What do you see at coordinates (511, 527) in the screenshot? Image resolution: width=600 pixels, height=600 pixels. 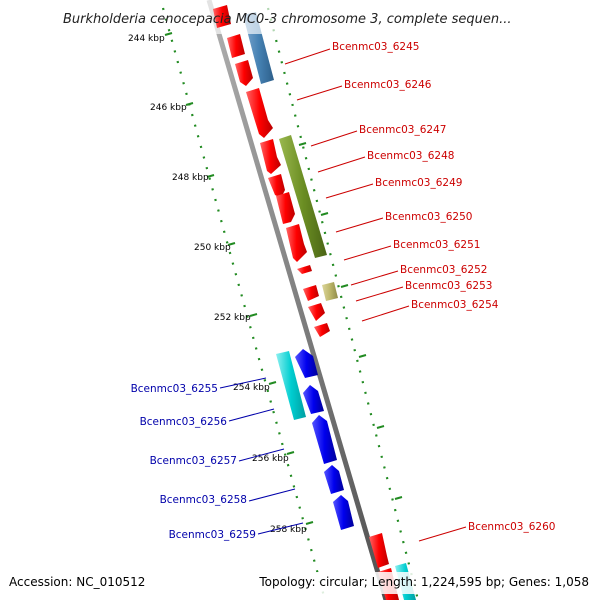 I see `gene-label: Bcenmc03_6260` at bounding box center [511, 527].